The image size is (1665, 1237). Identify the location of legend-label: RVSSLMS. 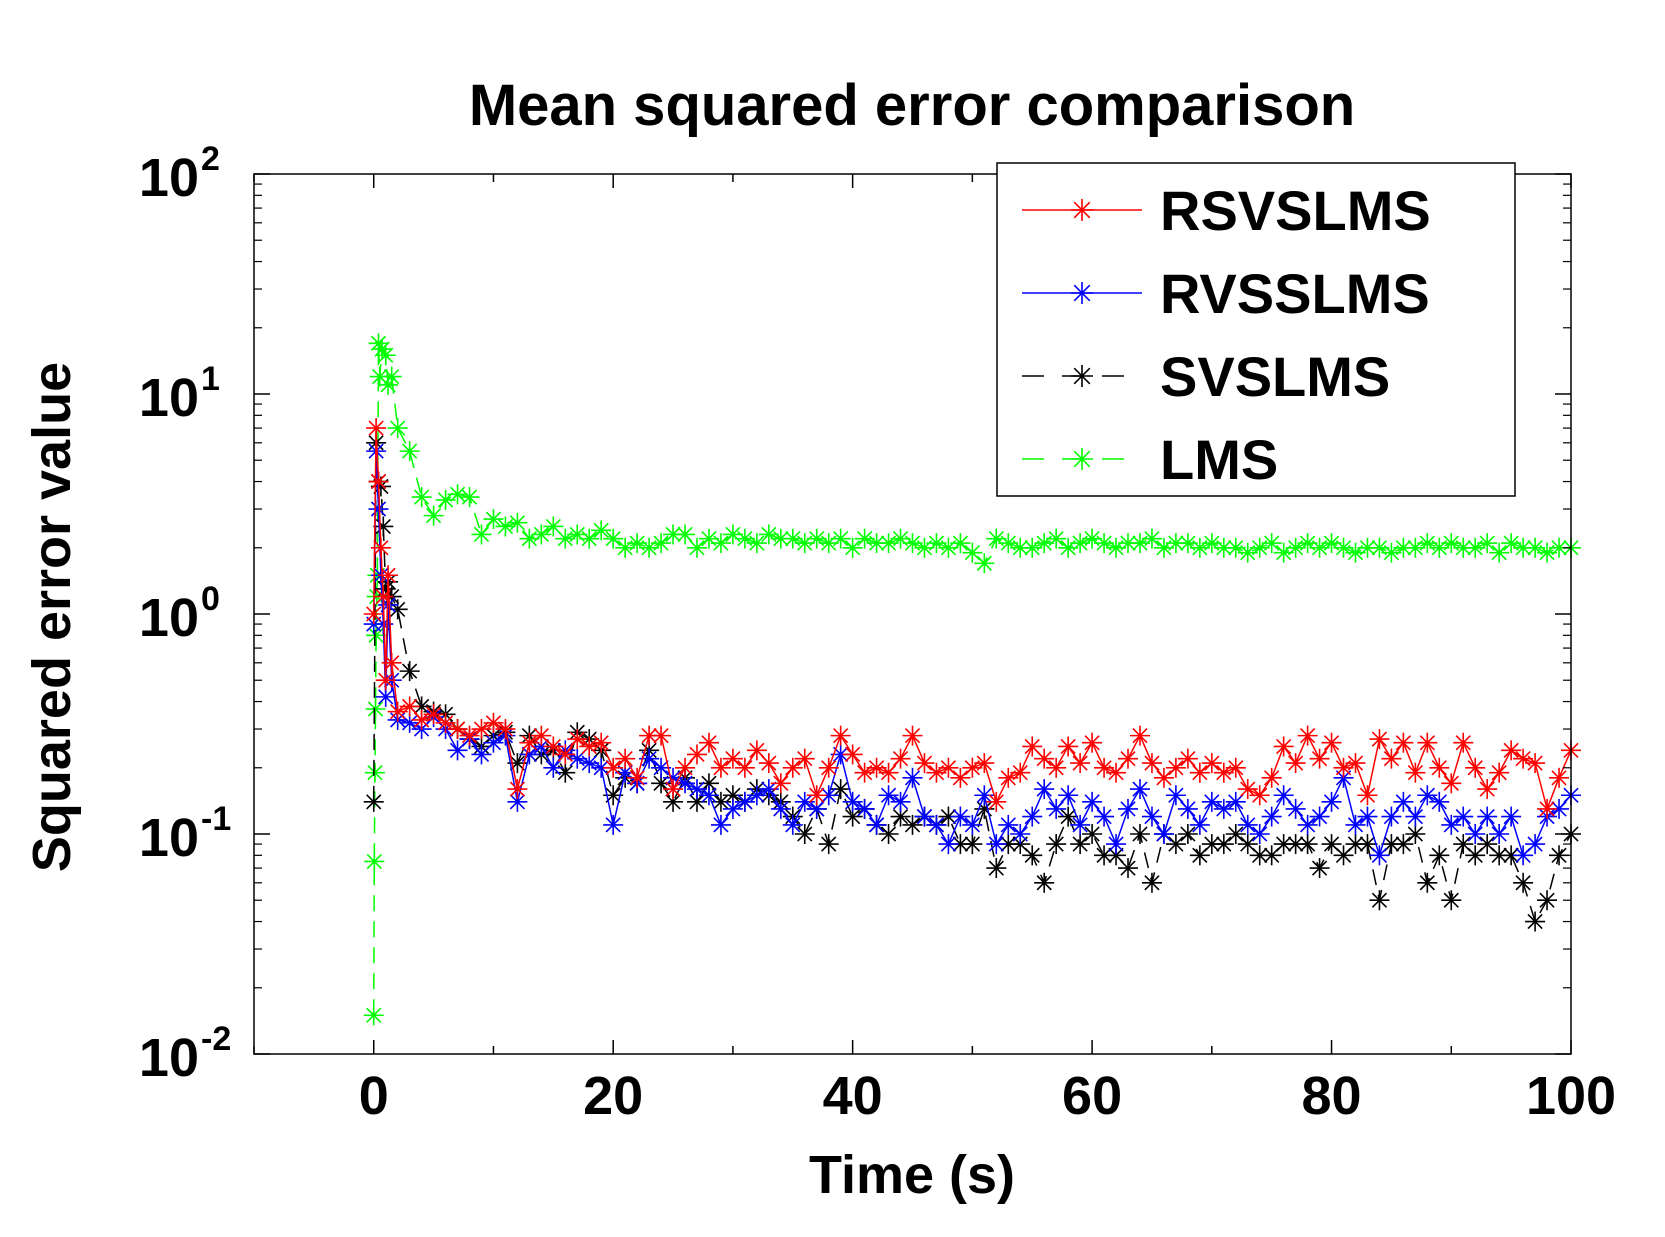
(1295, 293).